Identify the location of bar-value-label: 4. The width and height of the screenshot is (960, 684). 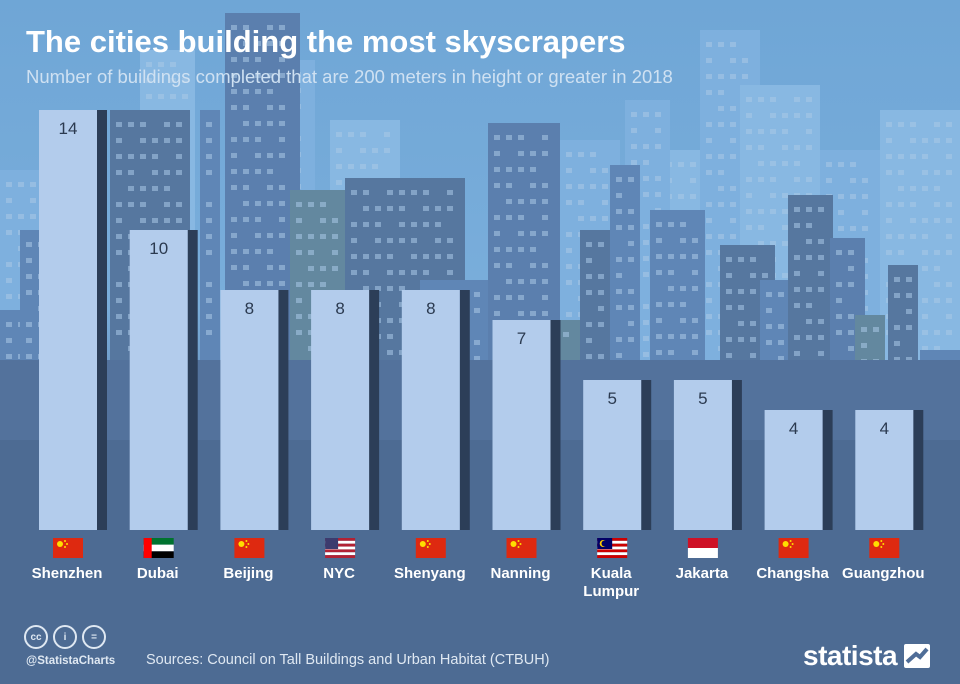
(793, 428).